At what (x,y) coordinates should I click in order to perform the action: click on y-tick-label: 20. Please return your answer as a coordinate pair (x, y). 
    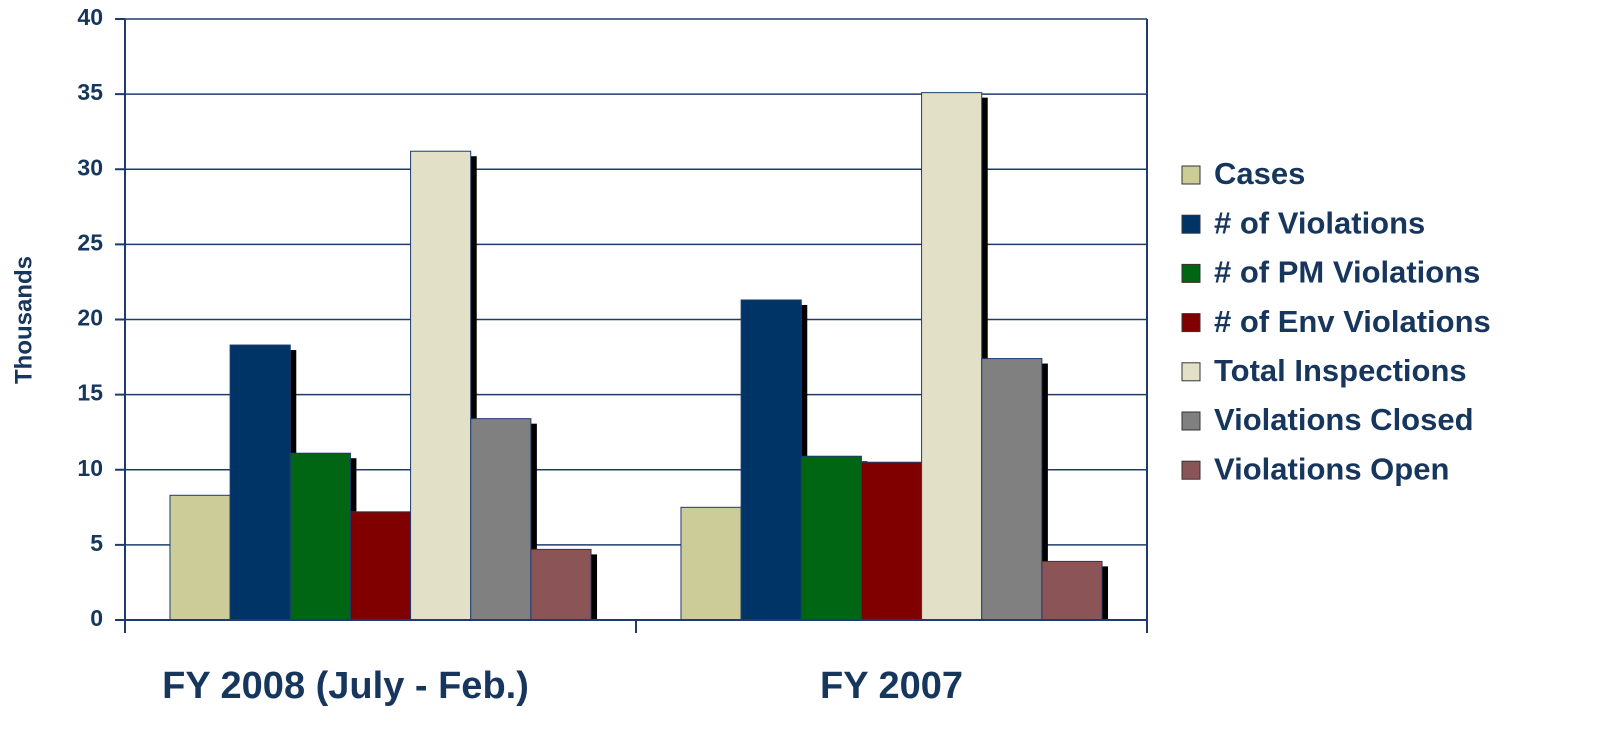
    Looking at the image, I should click on (90, 318).